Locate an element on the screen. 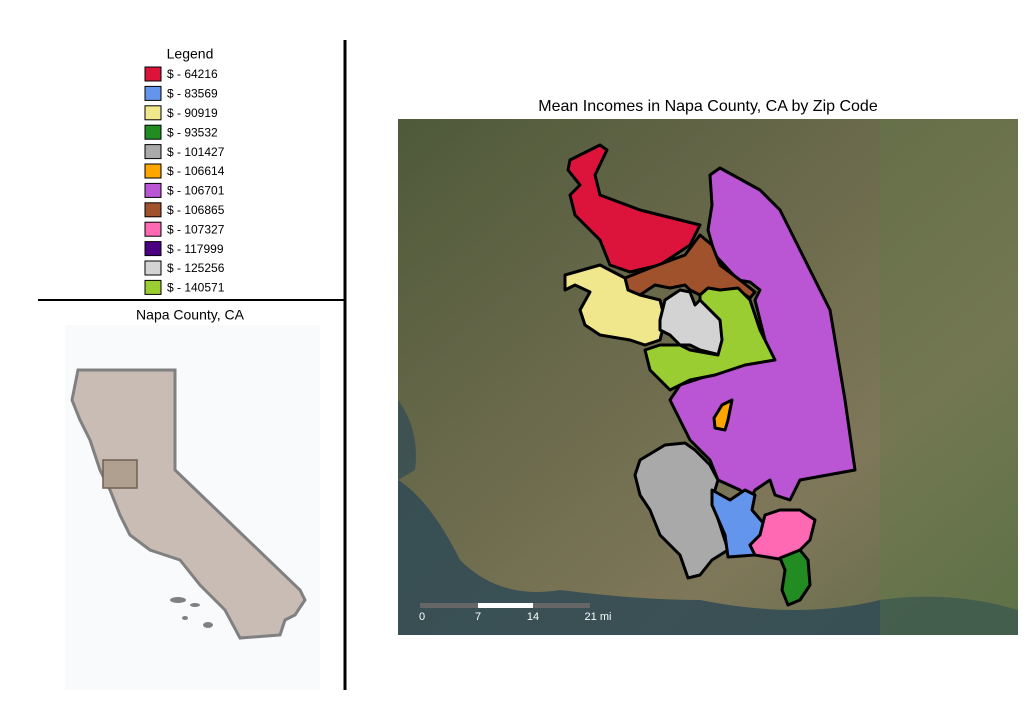  legend-label: $ - 106614 is located at coordinates (196, 171).